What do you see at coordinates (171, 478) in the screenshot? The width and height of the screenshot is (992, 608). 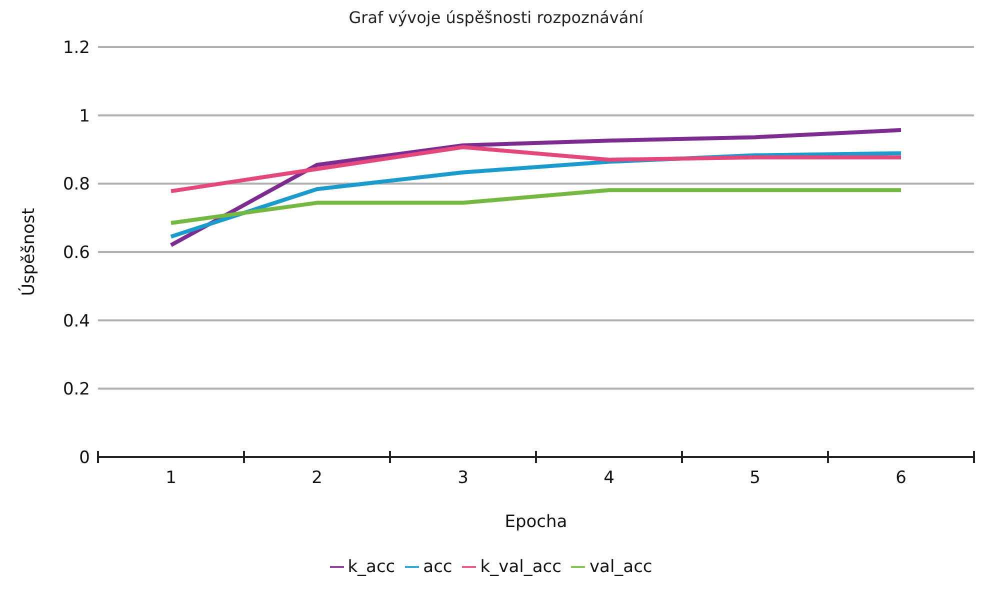 I see `x-tick-label: 1` at bounding box center [171, 478].